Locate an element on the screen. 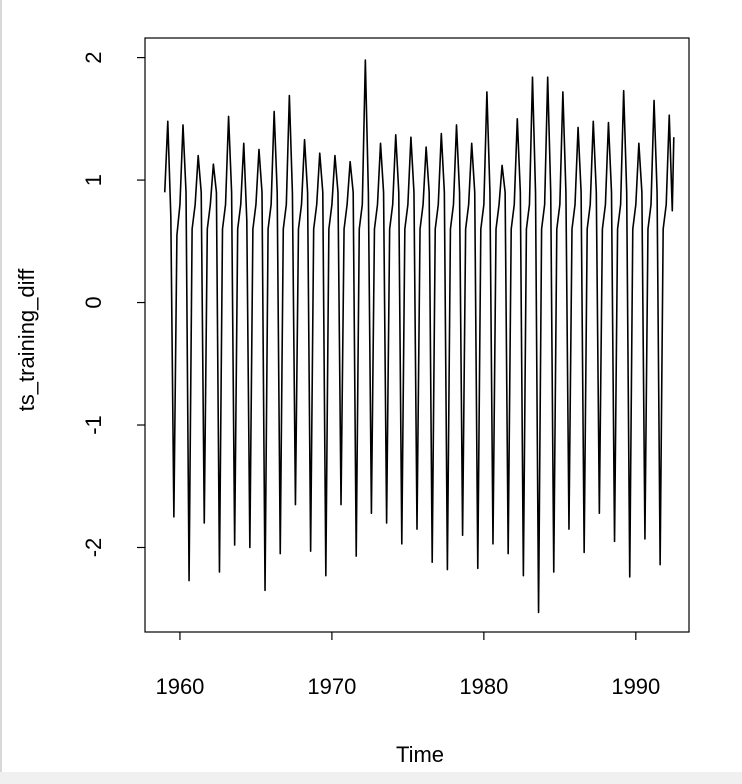 Image resolution: width=742 pixels, height=784 pixels. y-tick-label: -2 is located at coordinates (93, 548).